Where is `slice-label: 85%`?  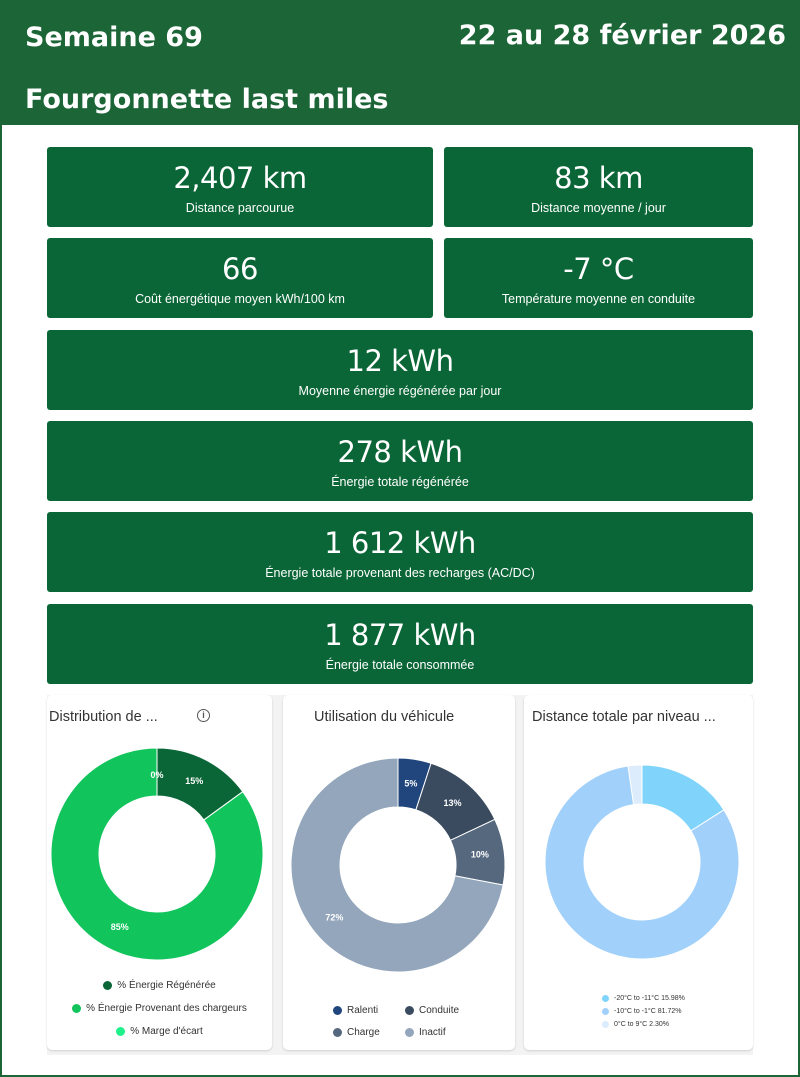 slice-label: 85% is located at coordinates (120, 927).